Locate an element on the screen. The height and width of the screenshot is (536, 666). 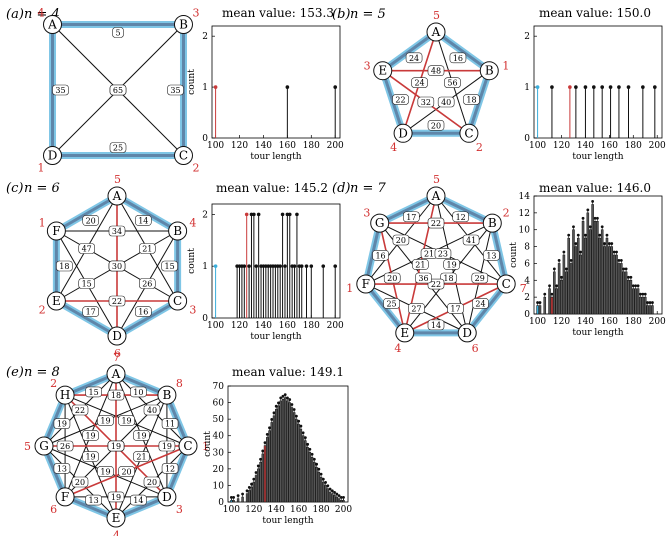
edge-weight: 21 is located at coordinates (141, 457).